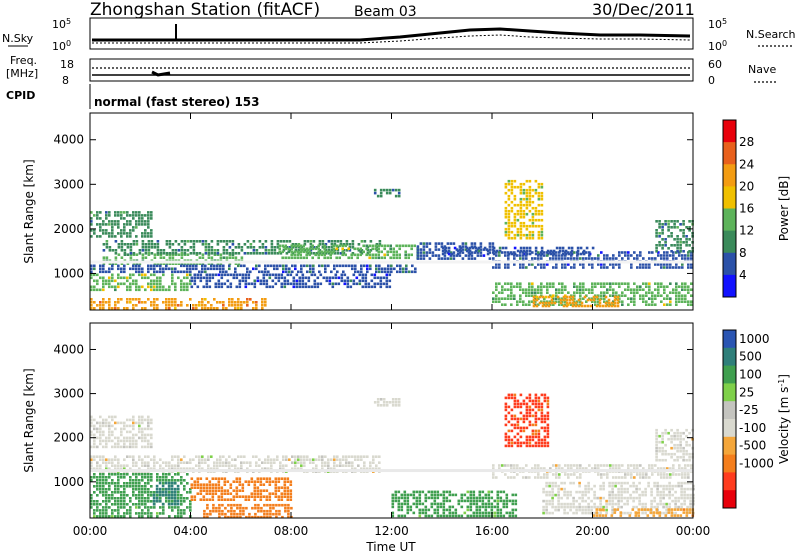 The width and height of the screenshot is (800, 554). I want to click on colorbar-tick-label: 24, so click(746, 164).